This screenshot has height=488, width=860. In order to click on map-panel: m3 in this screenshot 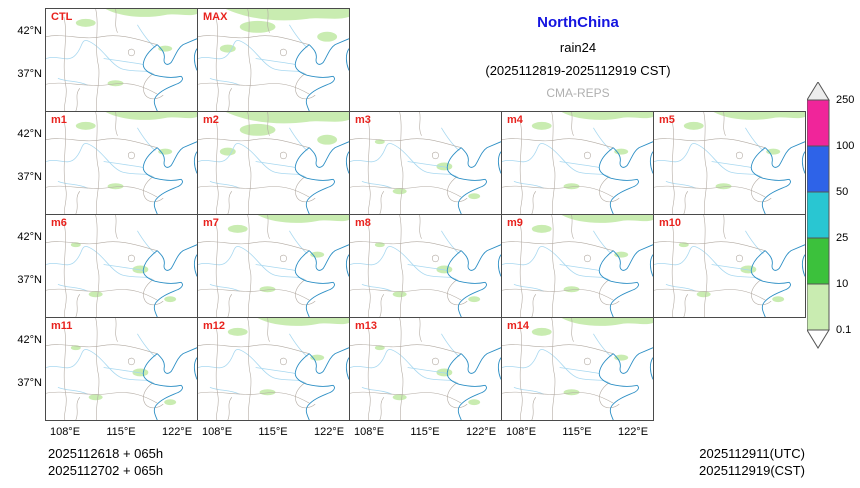, I will do `click(425, 163)`.